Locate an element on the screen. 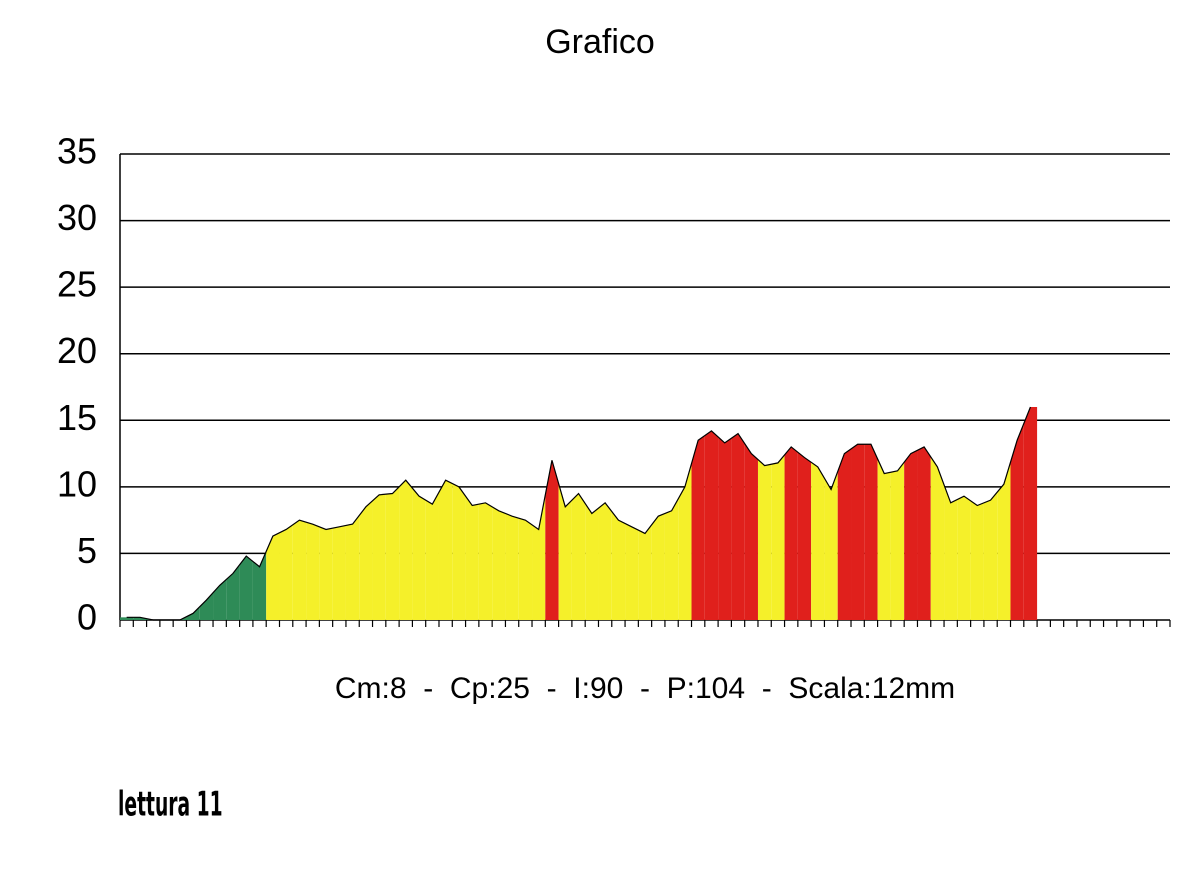  chart-title: Grafico is located at coordinates (600, 42).